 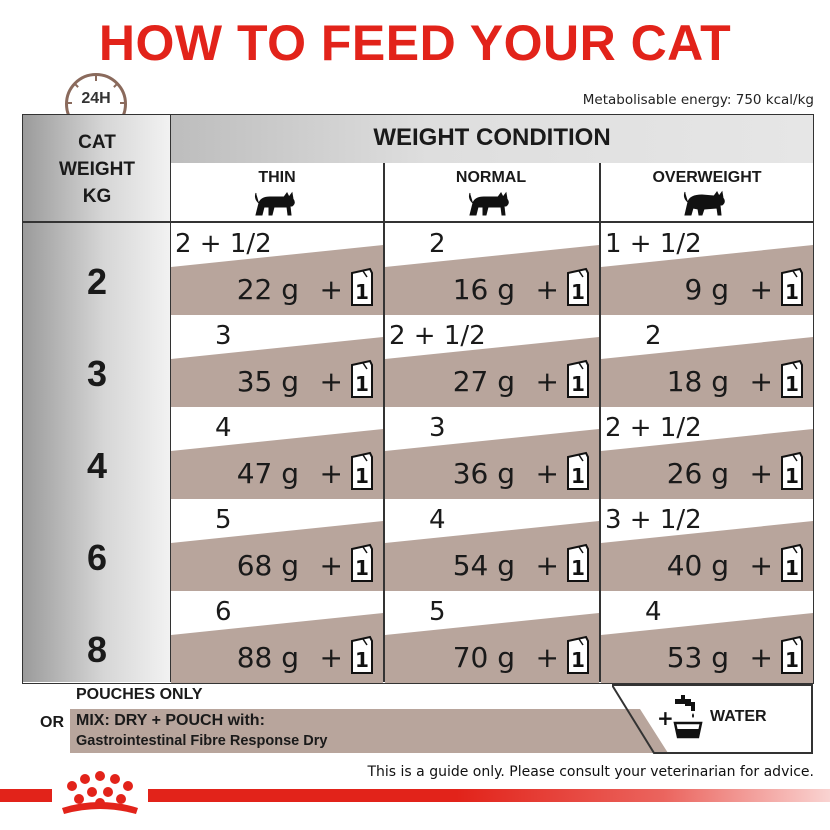 I want to click on weight-value: 8, so click(x=97, y=649).